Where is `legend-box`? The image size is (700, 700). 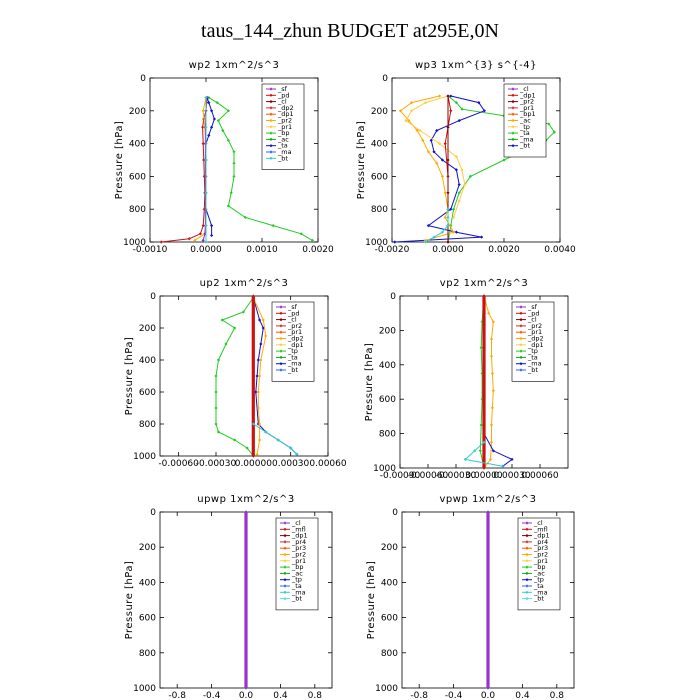
legend-box is located at coordinates (533, 341).